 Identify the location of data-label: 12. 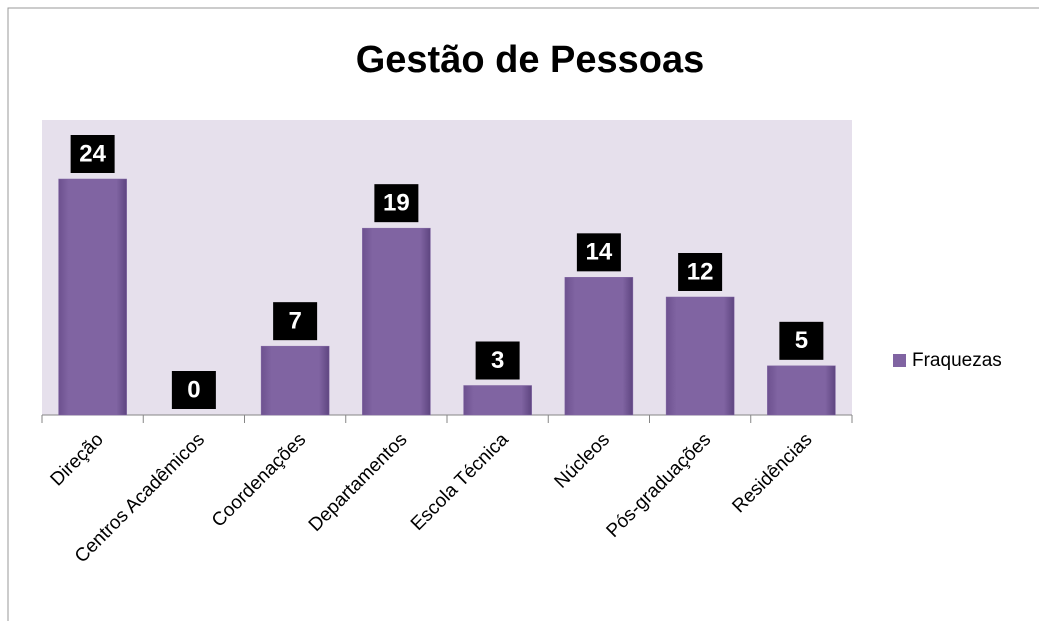
(700, 271).